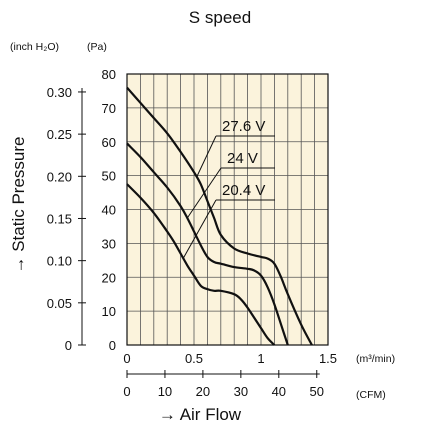 This screenshot has width=427, height=427. I want to click on y2-tick-label: 0.15, so click(59, 218).